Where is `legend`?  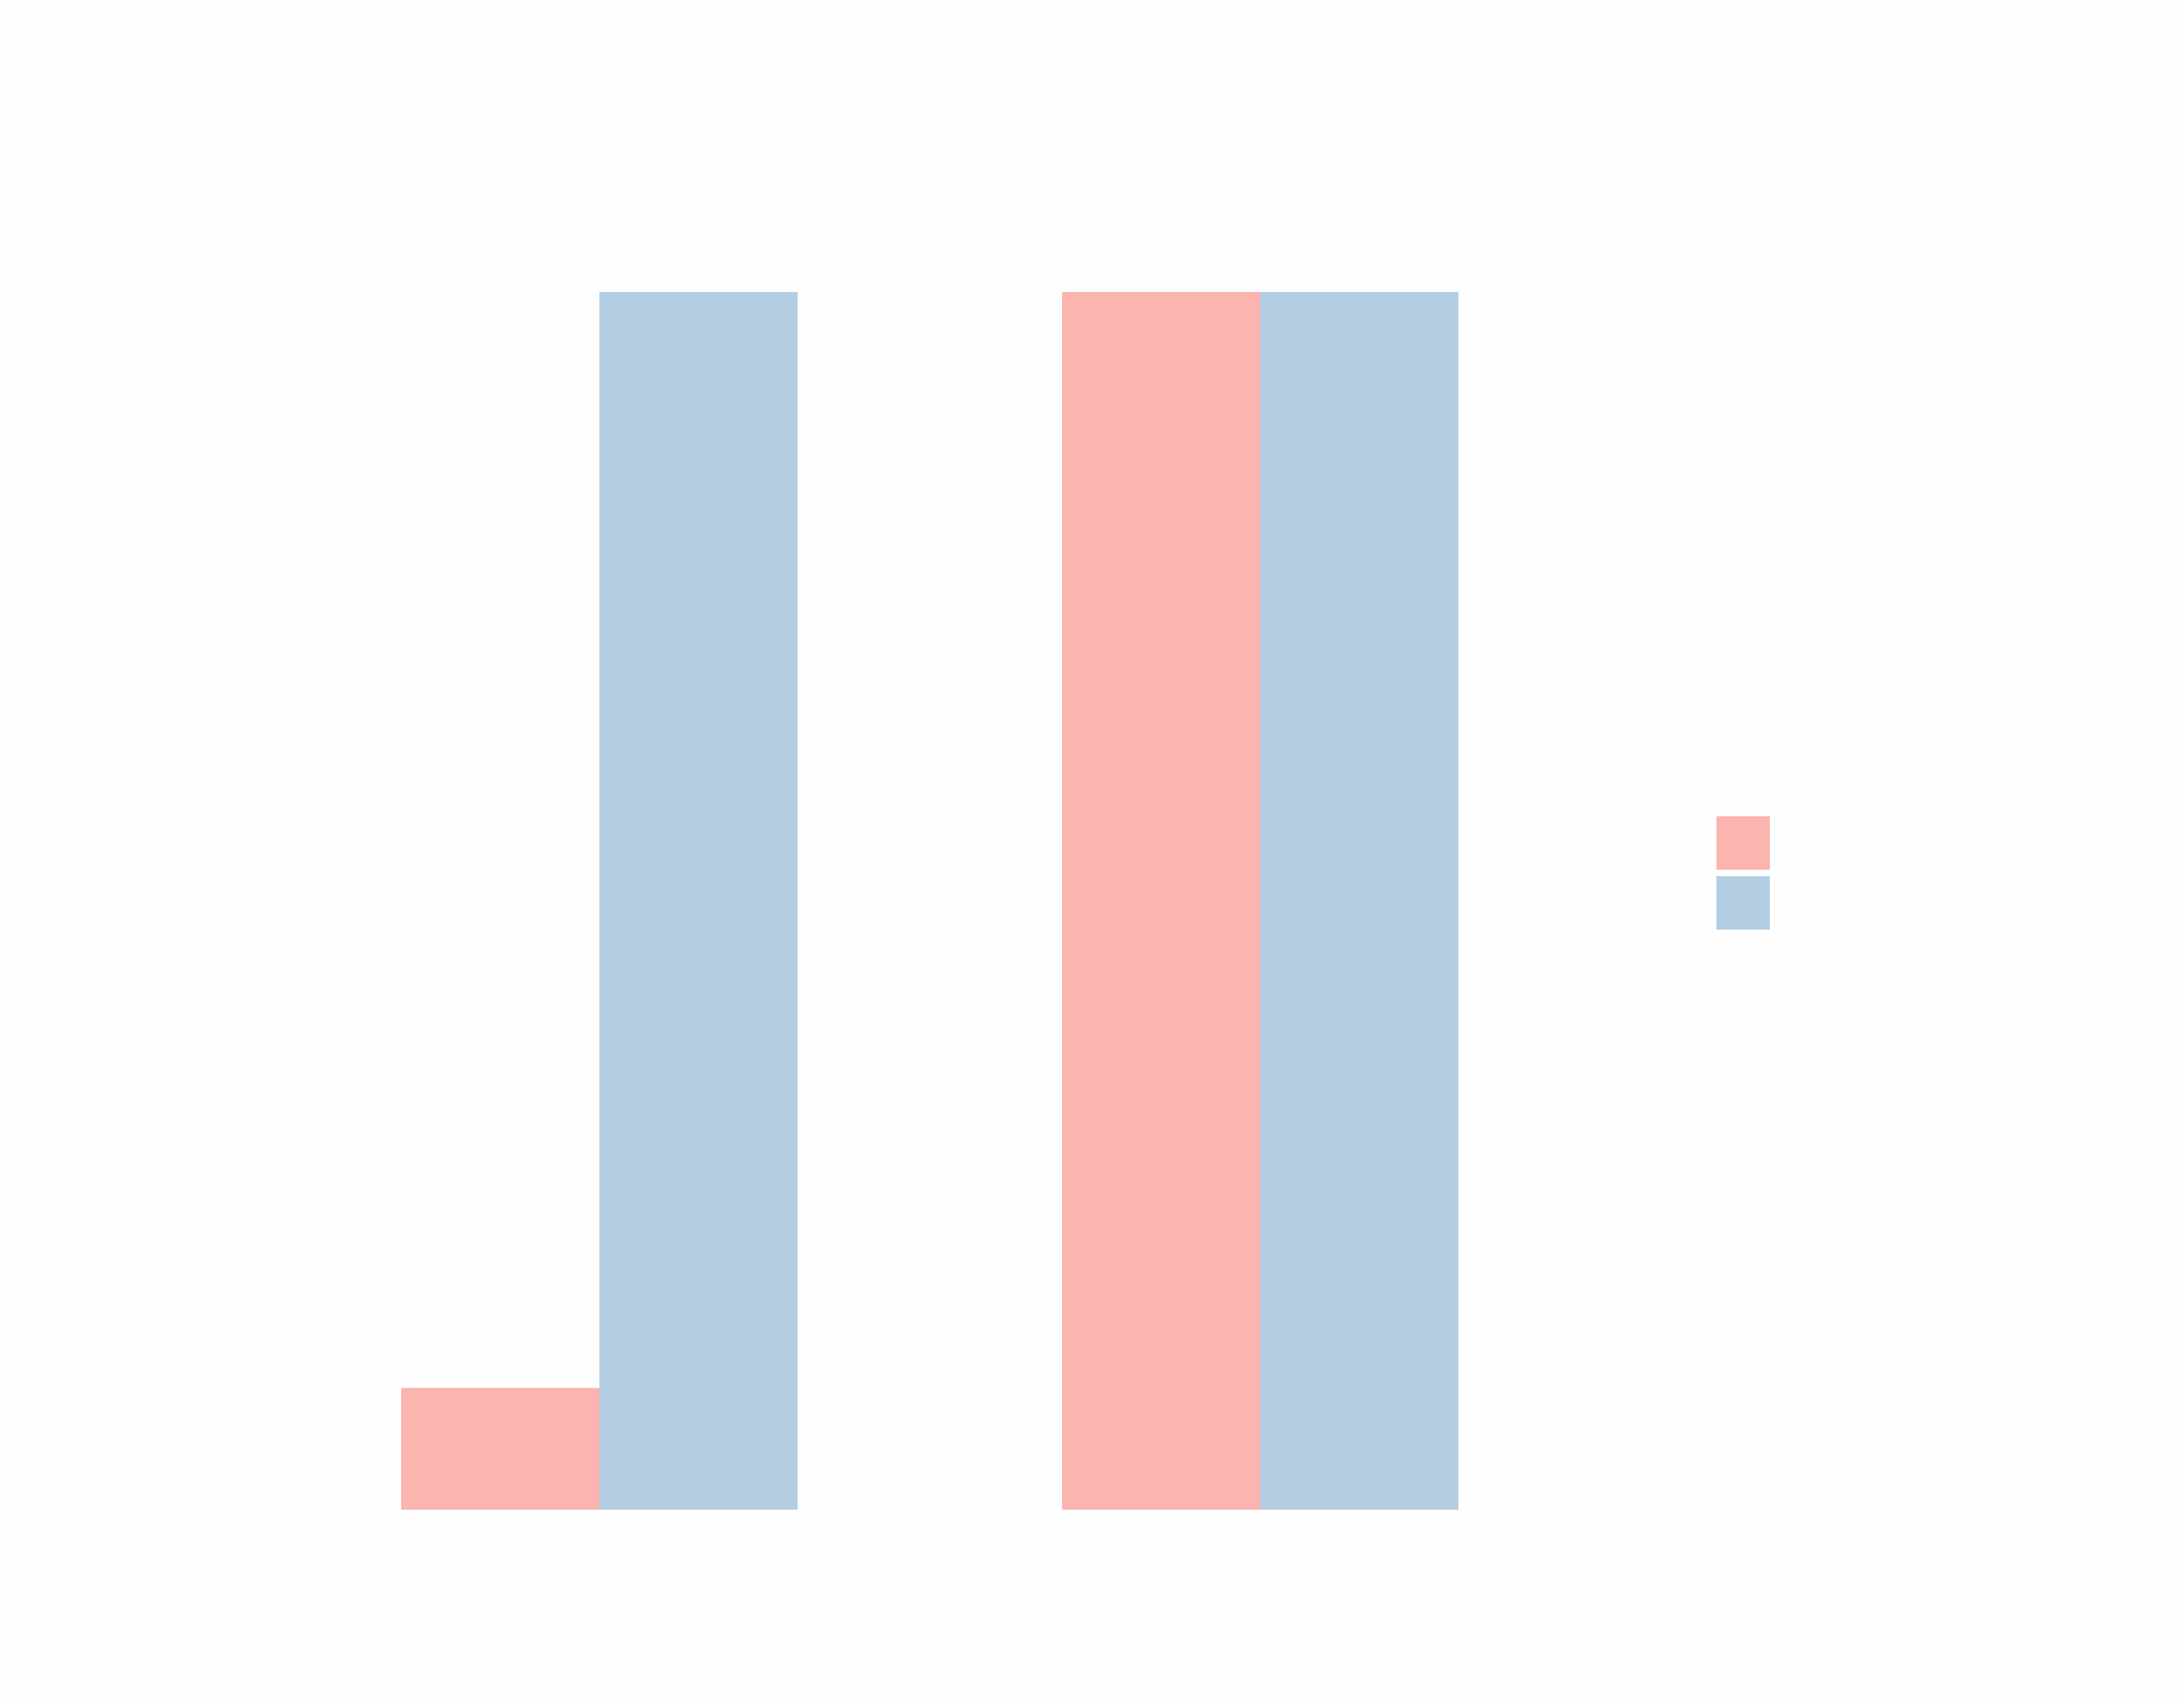 legend is located at coordinates (1743, 873).